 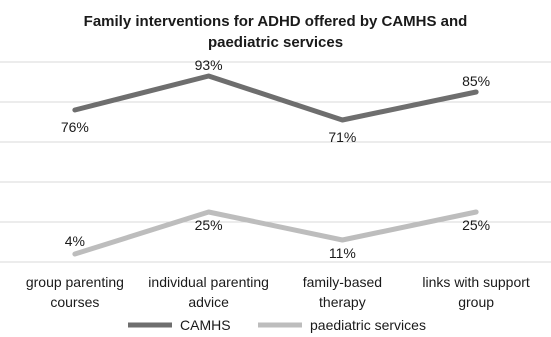 I want to click on legend: CAMHS paediatric services, so click(x=277, y=325).